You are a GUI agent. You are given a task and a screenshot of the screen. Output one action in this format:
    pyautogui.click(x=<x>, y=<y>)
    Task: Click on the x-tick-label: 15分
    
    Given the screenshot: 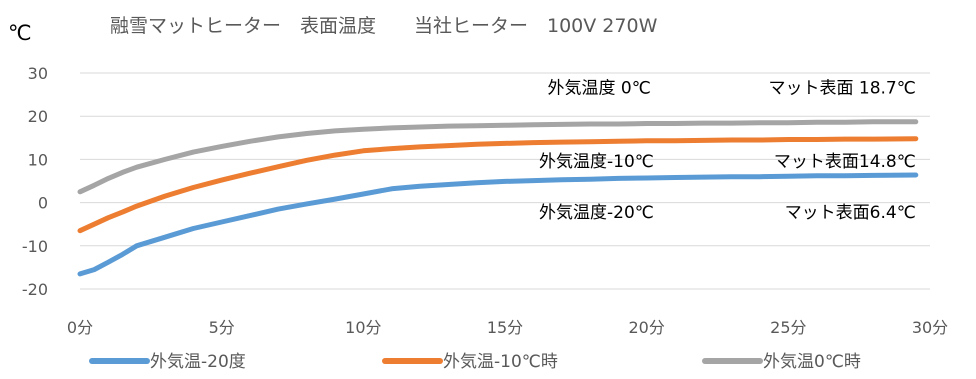 What is the action you would take?
    pyautogui.click(x=505, y=327)
    